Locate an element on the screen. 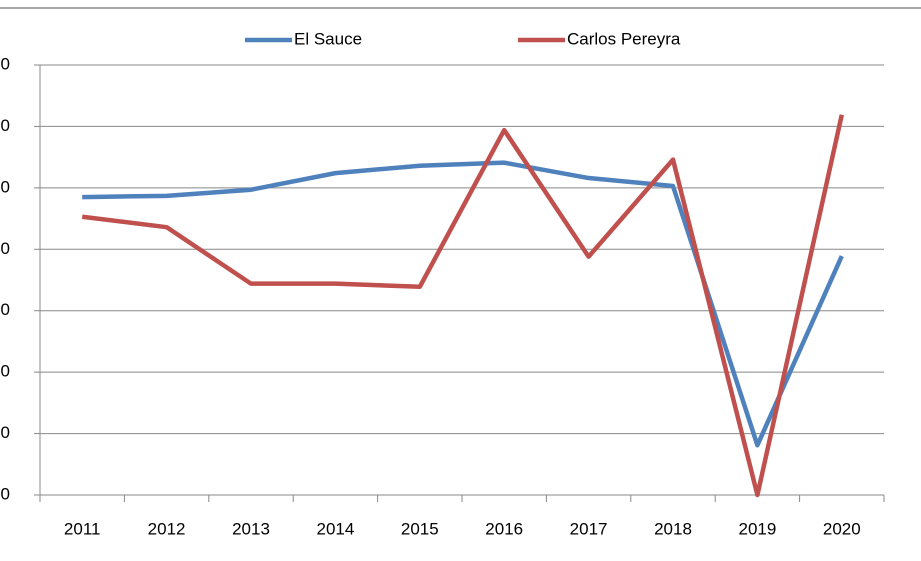 The height and width of the screenshot is (561, 921). x-tick-label: 2013 is located at coordinates (251, 528).